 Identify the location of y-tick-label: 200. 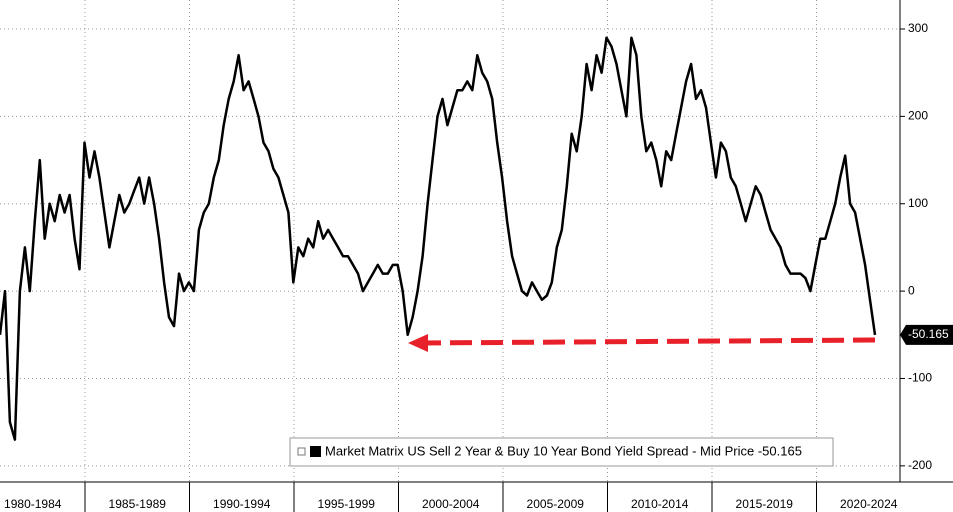
(918, 116).